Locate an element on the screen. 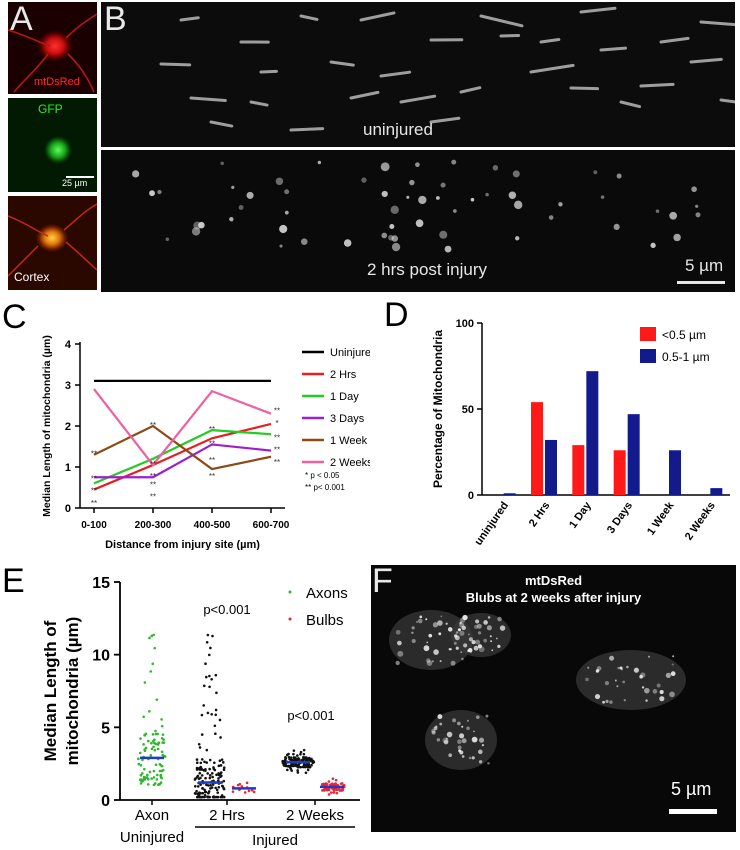 The height and width of the screenshot is (850, 740). panel-f-letter: F is located at coordinates (382, 581).